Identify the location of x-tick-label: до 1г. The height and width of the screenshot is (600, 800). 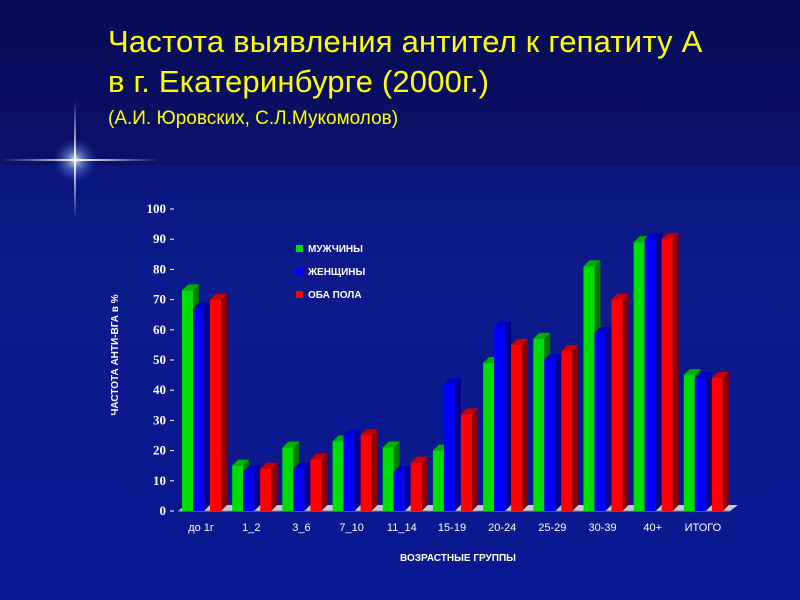
(201, 528).